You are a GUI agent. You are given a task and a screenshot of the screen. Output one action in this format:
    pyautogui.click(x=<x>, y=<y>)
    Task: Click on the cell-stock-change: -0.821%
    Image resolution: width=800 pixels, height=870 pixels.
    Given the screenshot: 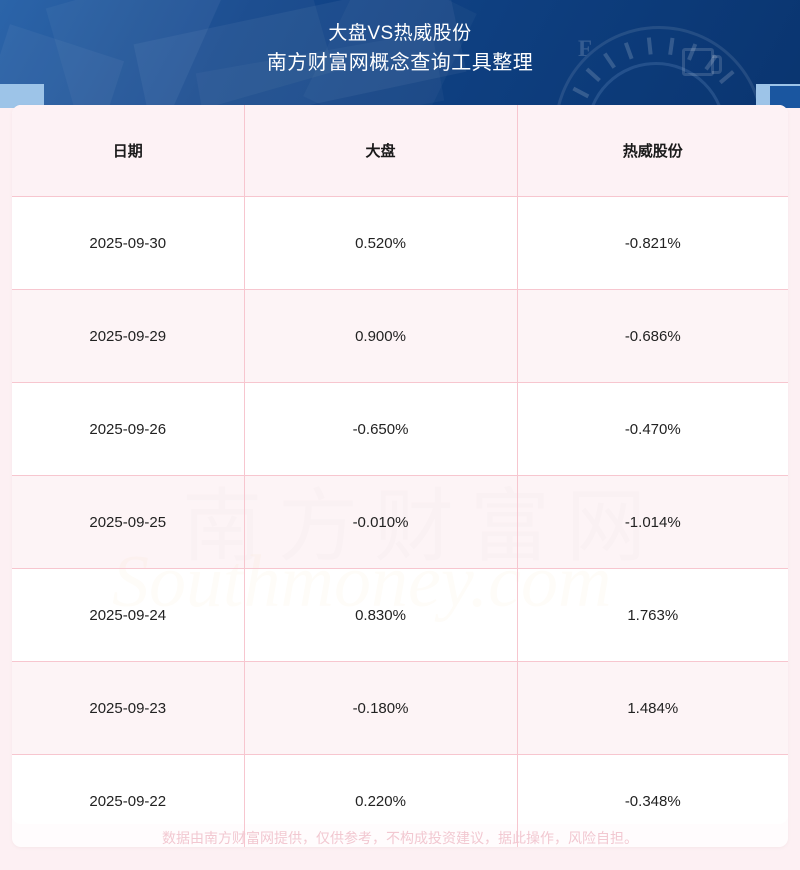 What is the action you would take?
    pyautogui.click(x=652, y=243)
    